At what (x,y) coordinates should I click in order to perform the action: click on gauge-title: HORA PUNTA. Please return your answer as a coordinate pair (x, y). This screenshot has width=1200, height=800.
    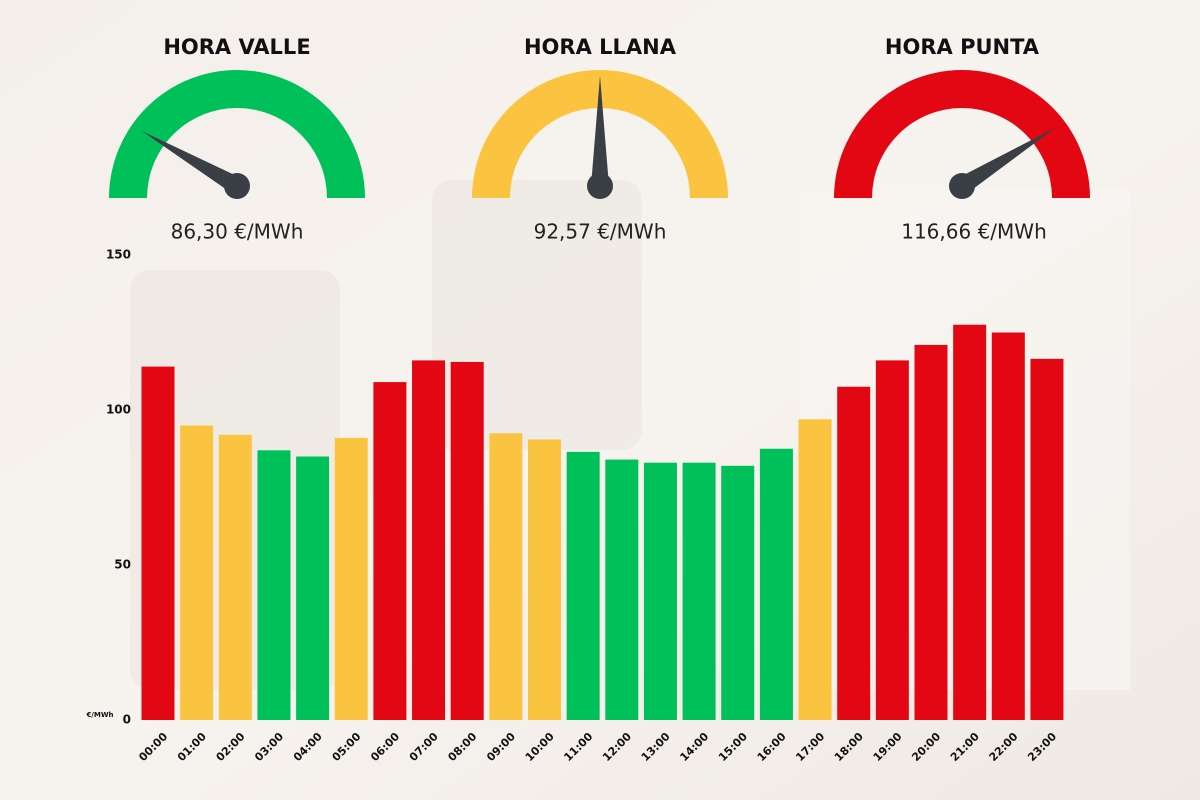
    Looking at the image, I should click on (962, 47).